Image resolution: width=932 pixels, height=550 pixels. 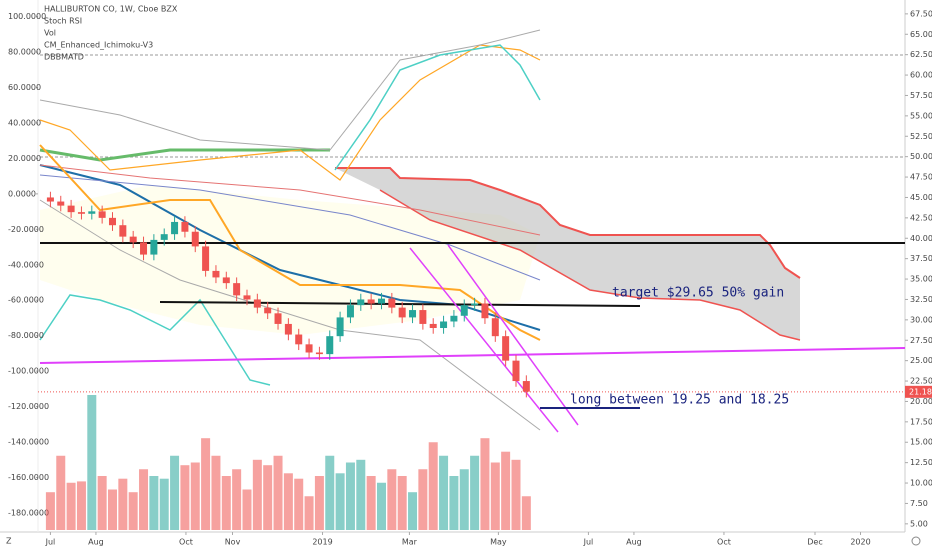 What do you see at coordinates (28, 406) in the screenshot?
I see `y2-tick-label: -120.0000` at bounding box center [28, 406].